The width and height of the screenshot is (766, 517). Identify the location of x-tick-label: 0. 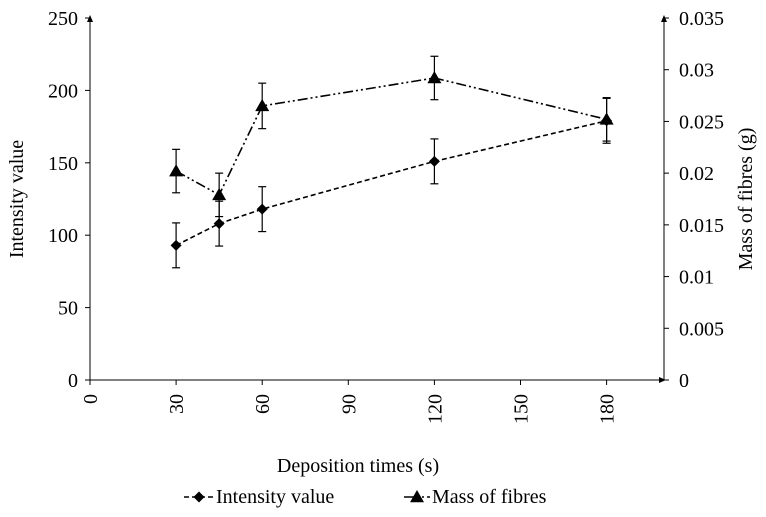
(91, 399).